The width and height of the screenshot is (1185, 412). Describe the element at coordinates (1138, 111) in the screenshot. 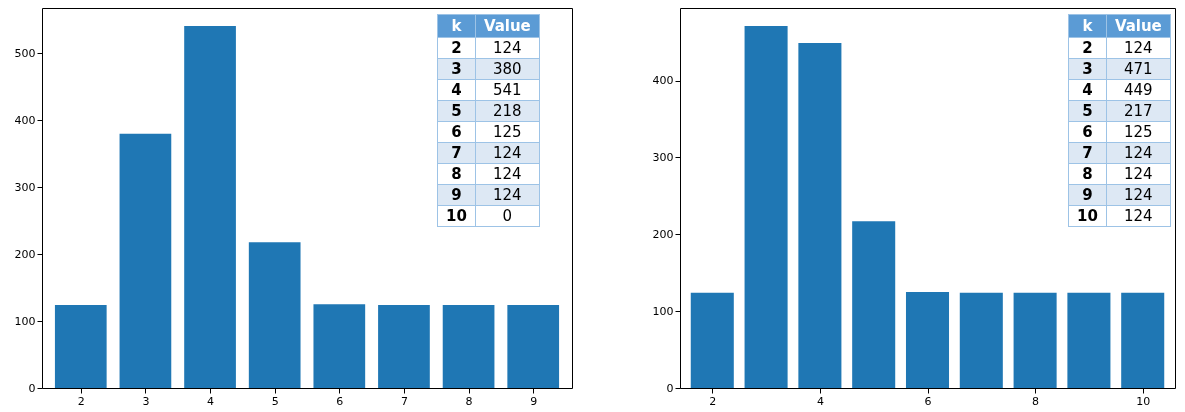

I see `annotation: 217` at that location.